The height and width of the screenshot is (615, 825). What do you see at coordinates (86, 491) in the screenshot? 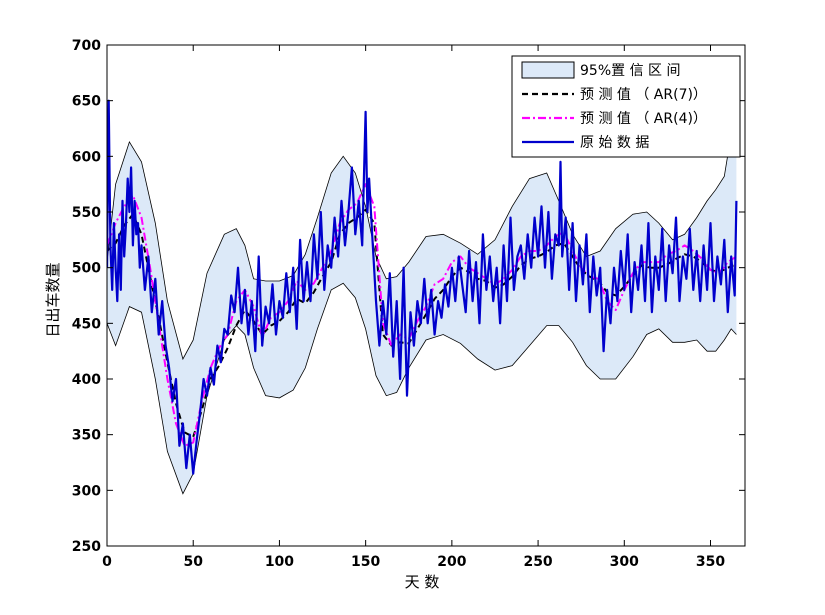
I see `y-tick-label: 300` at bounding box center [86, 491].